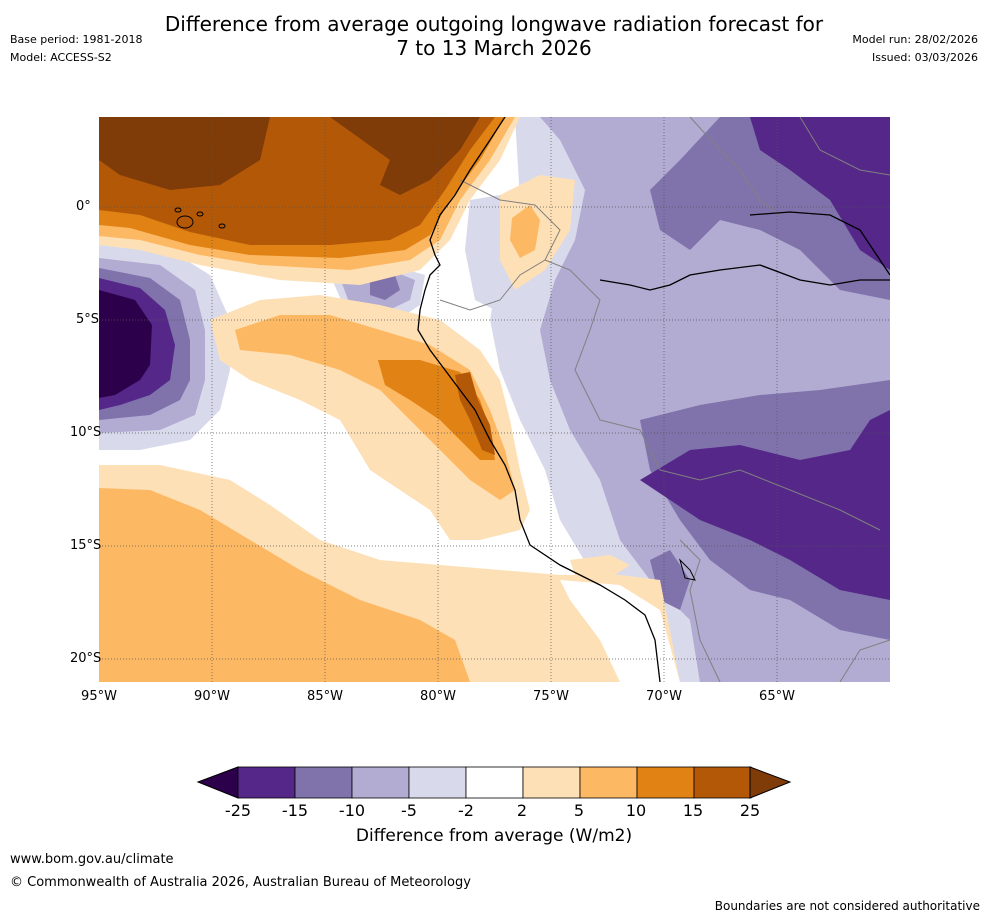 Image resolution: width=988 pixels, height=919 pixels. Describe the element at coordinates (184, 153) in the screenshot. I see `field-north-pos25` at that location.